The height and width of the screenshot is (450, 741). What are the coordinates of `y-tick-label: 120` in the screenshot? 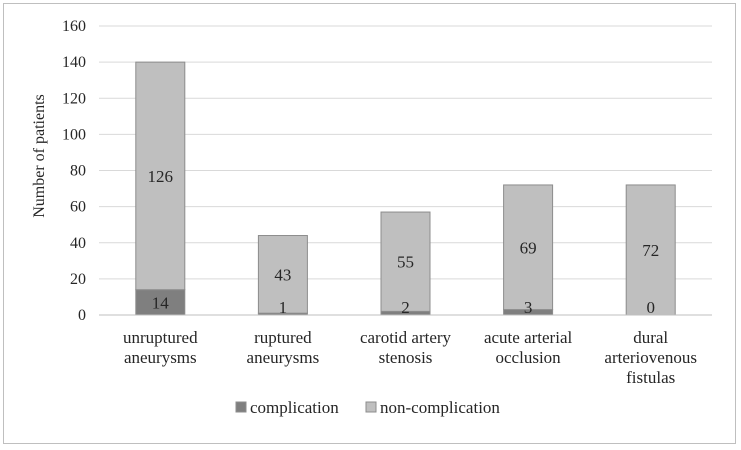 It's located at (74, 98).